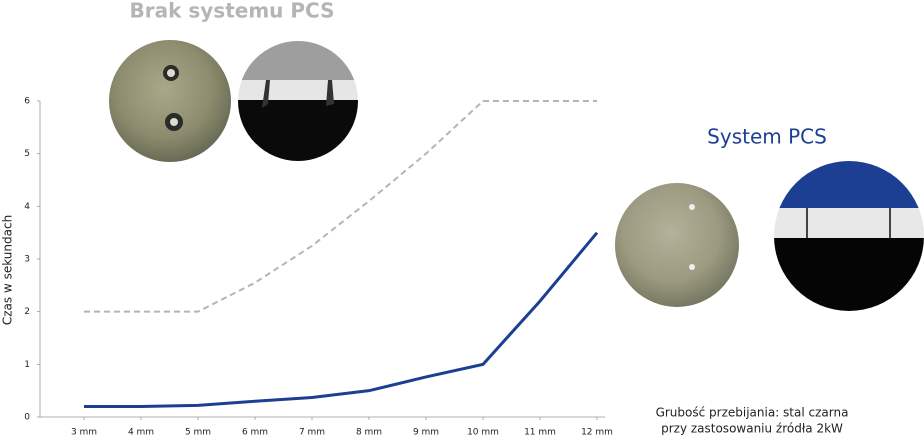 The image size is (924, 438). Describe the element at coordinates (8, 270) in the screenshot. I see `y-axis-label: Czas w sekundach` at that location.